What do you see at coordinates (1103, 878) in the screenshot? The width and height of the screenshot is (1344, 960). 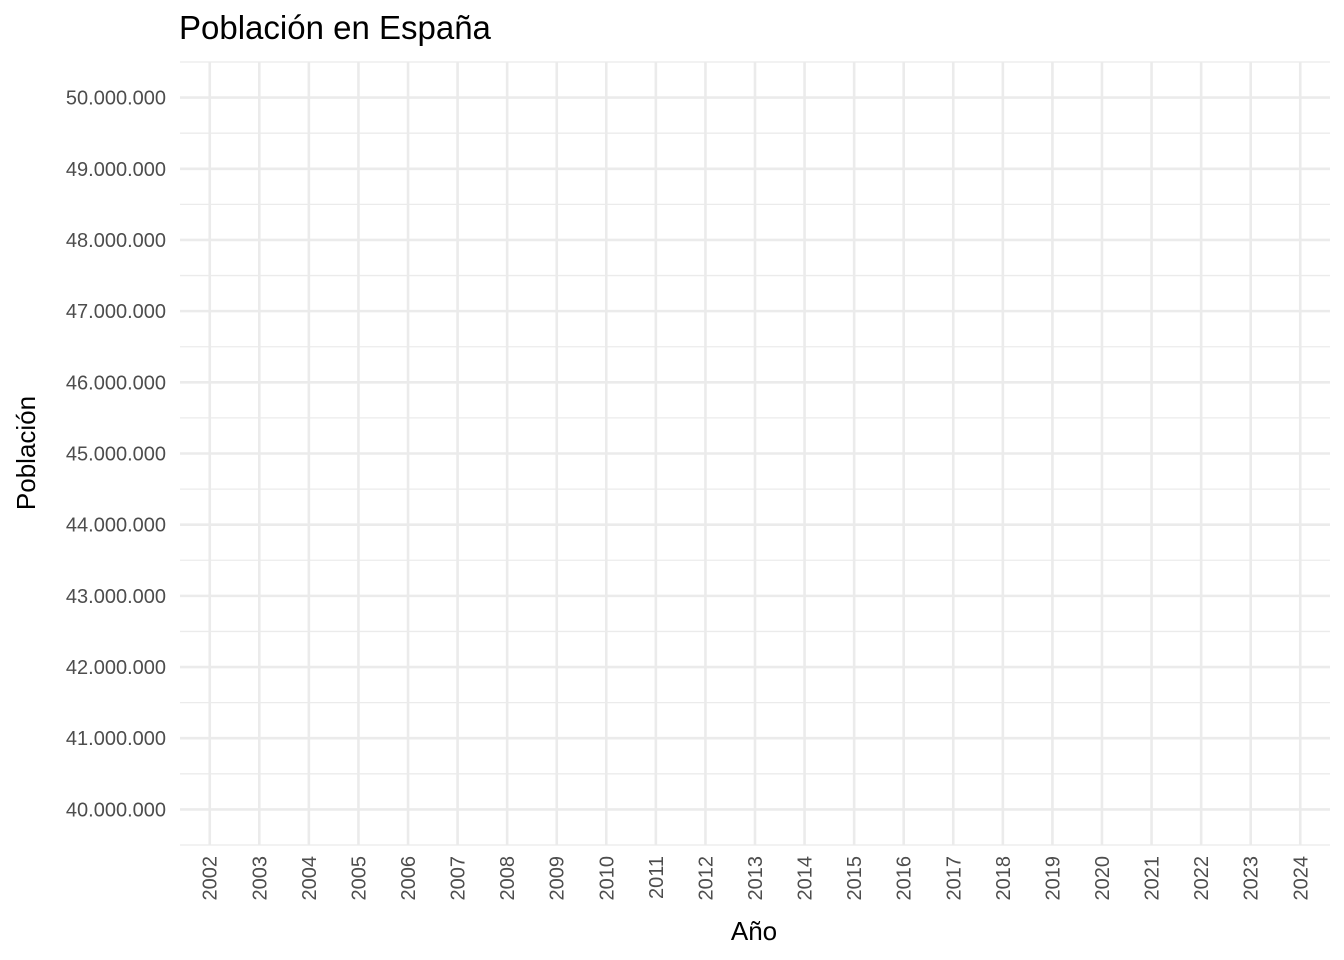 I see `x-tick-label-2020: 2020` at bounding box center [1103, 878].